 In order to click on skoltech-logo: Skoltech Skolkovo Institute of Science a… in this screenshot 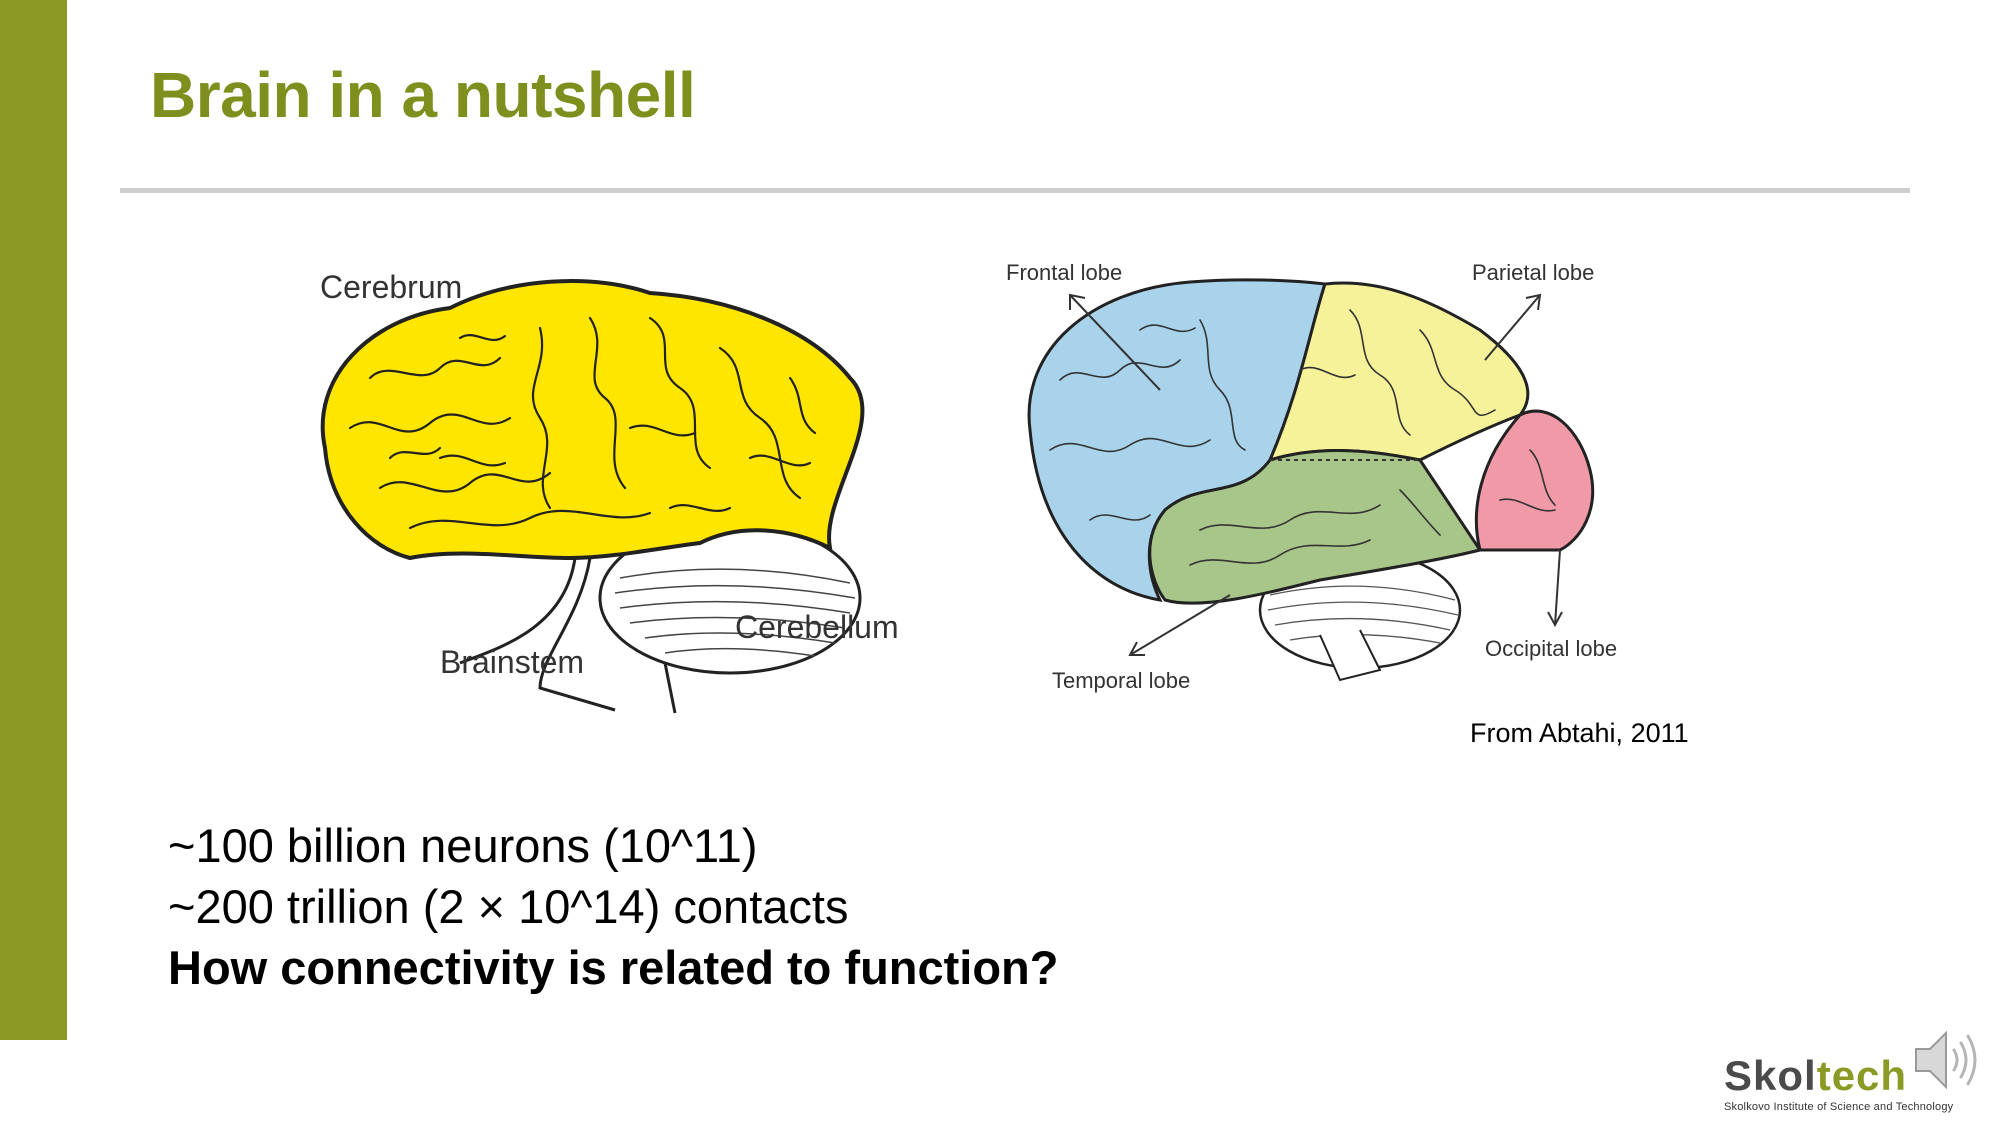, I will do `click(1839, 1084)`.